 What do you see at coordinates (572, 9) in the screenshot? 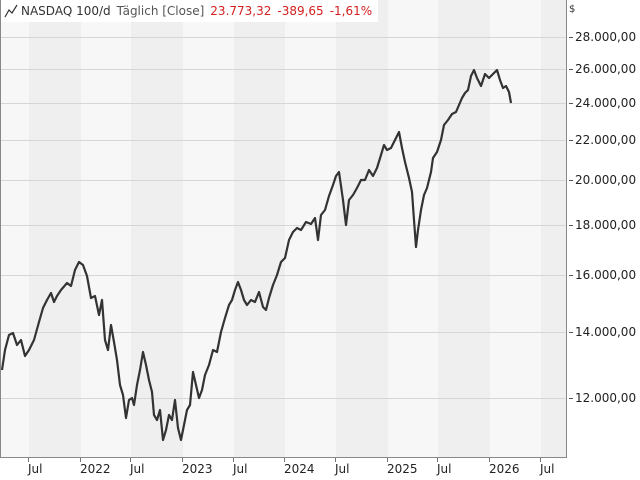
I see `y-axis-unit: $` at bounding box center [572, 9].